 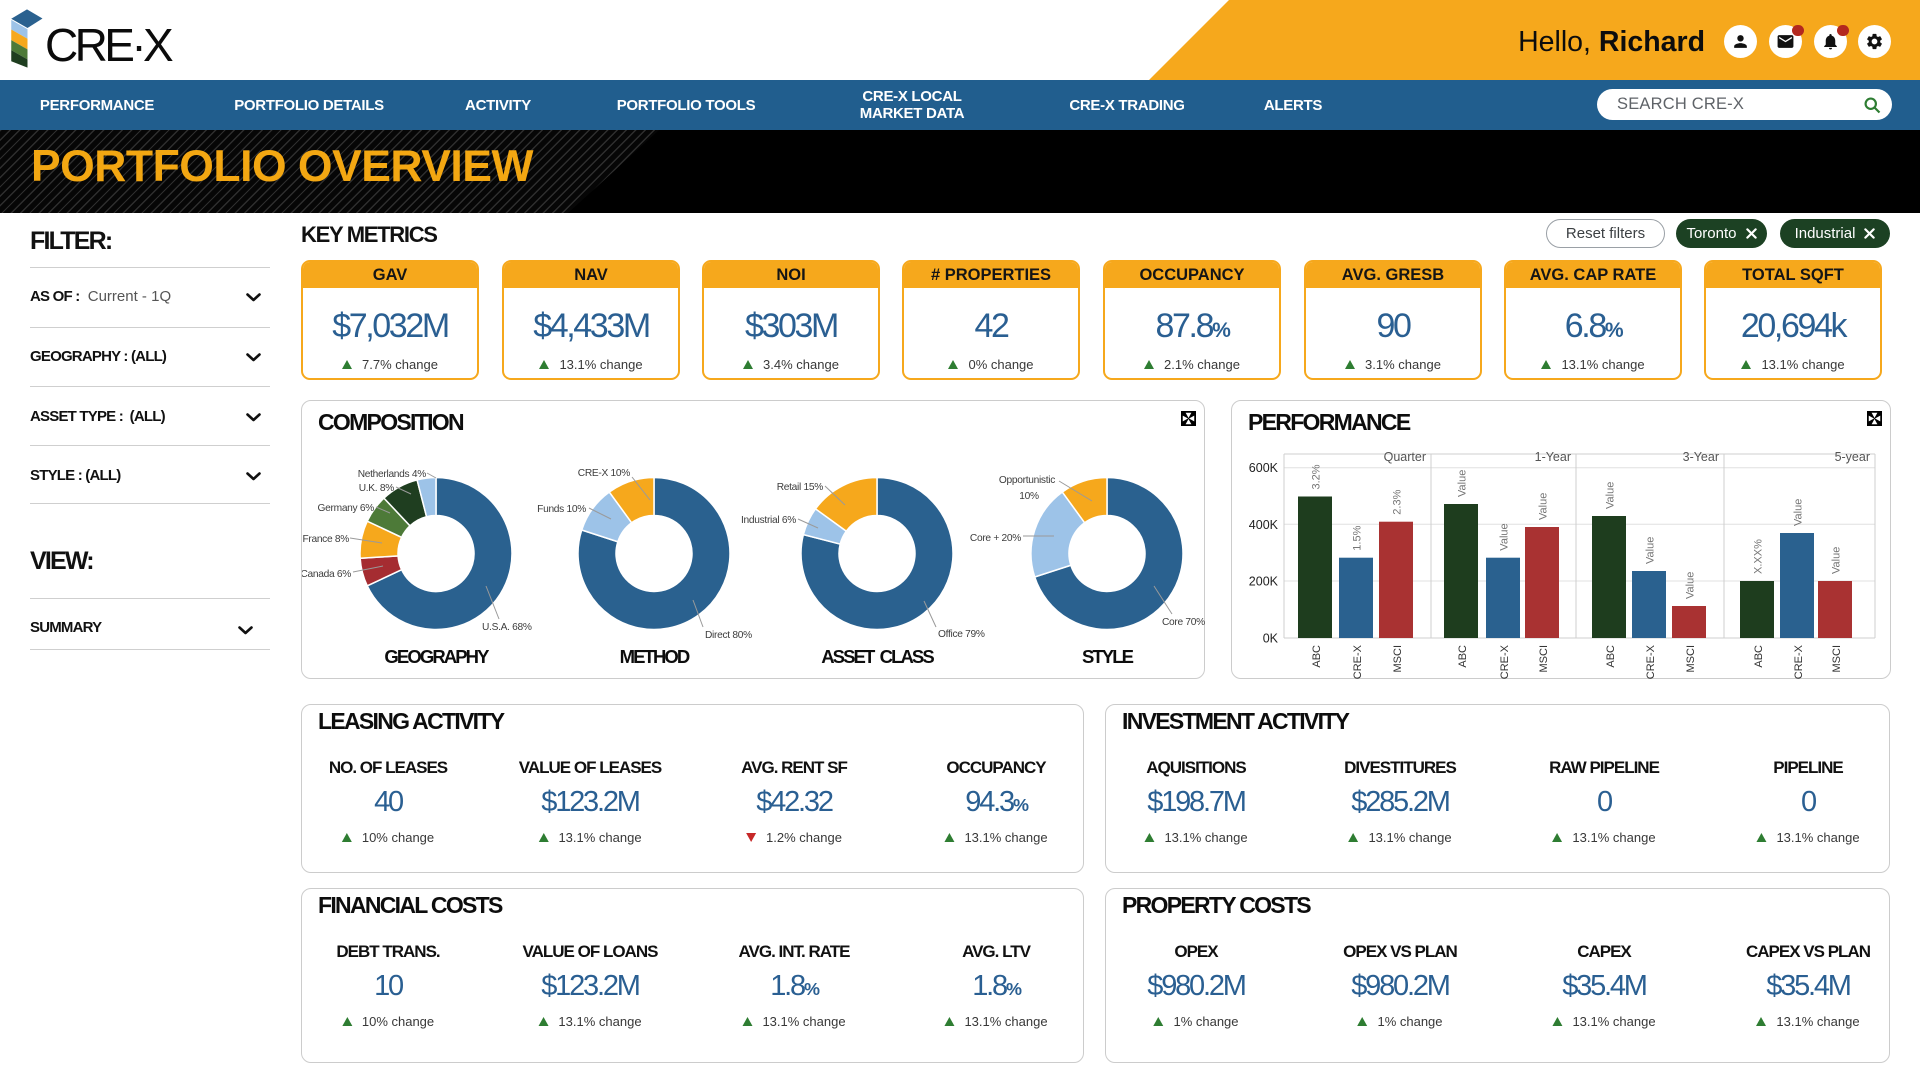 I want to click on svg-text: Retail 15%, so click(x=800, y=487).